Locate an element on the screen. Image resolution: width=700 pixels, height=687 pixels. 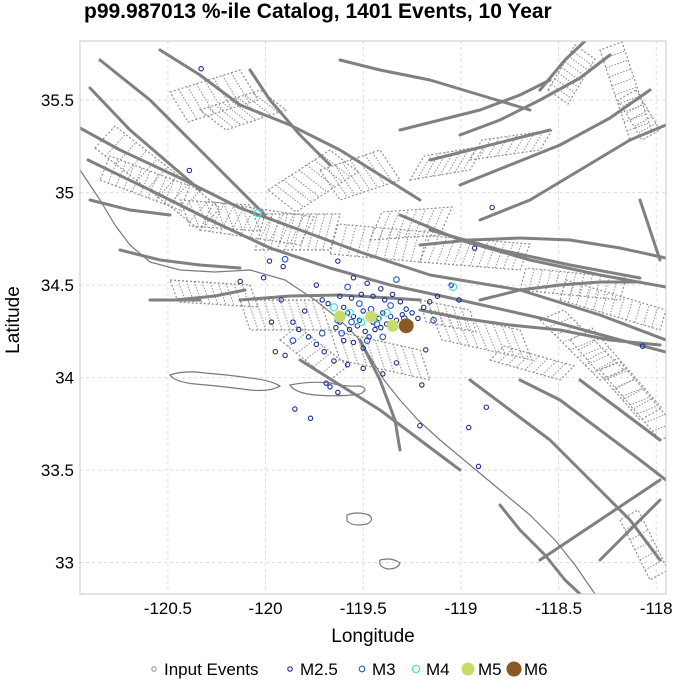
island-outline is located at coordinates (225, 381).